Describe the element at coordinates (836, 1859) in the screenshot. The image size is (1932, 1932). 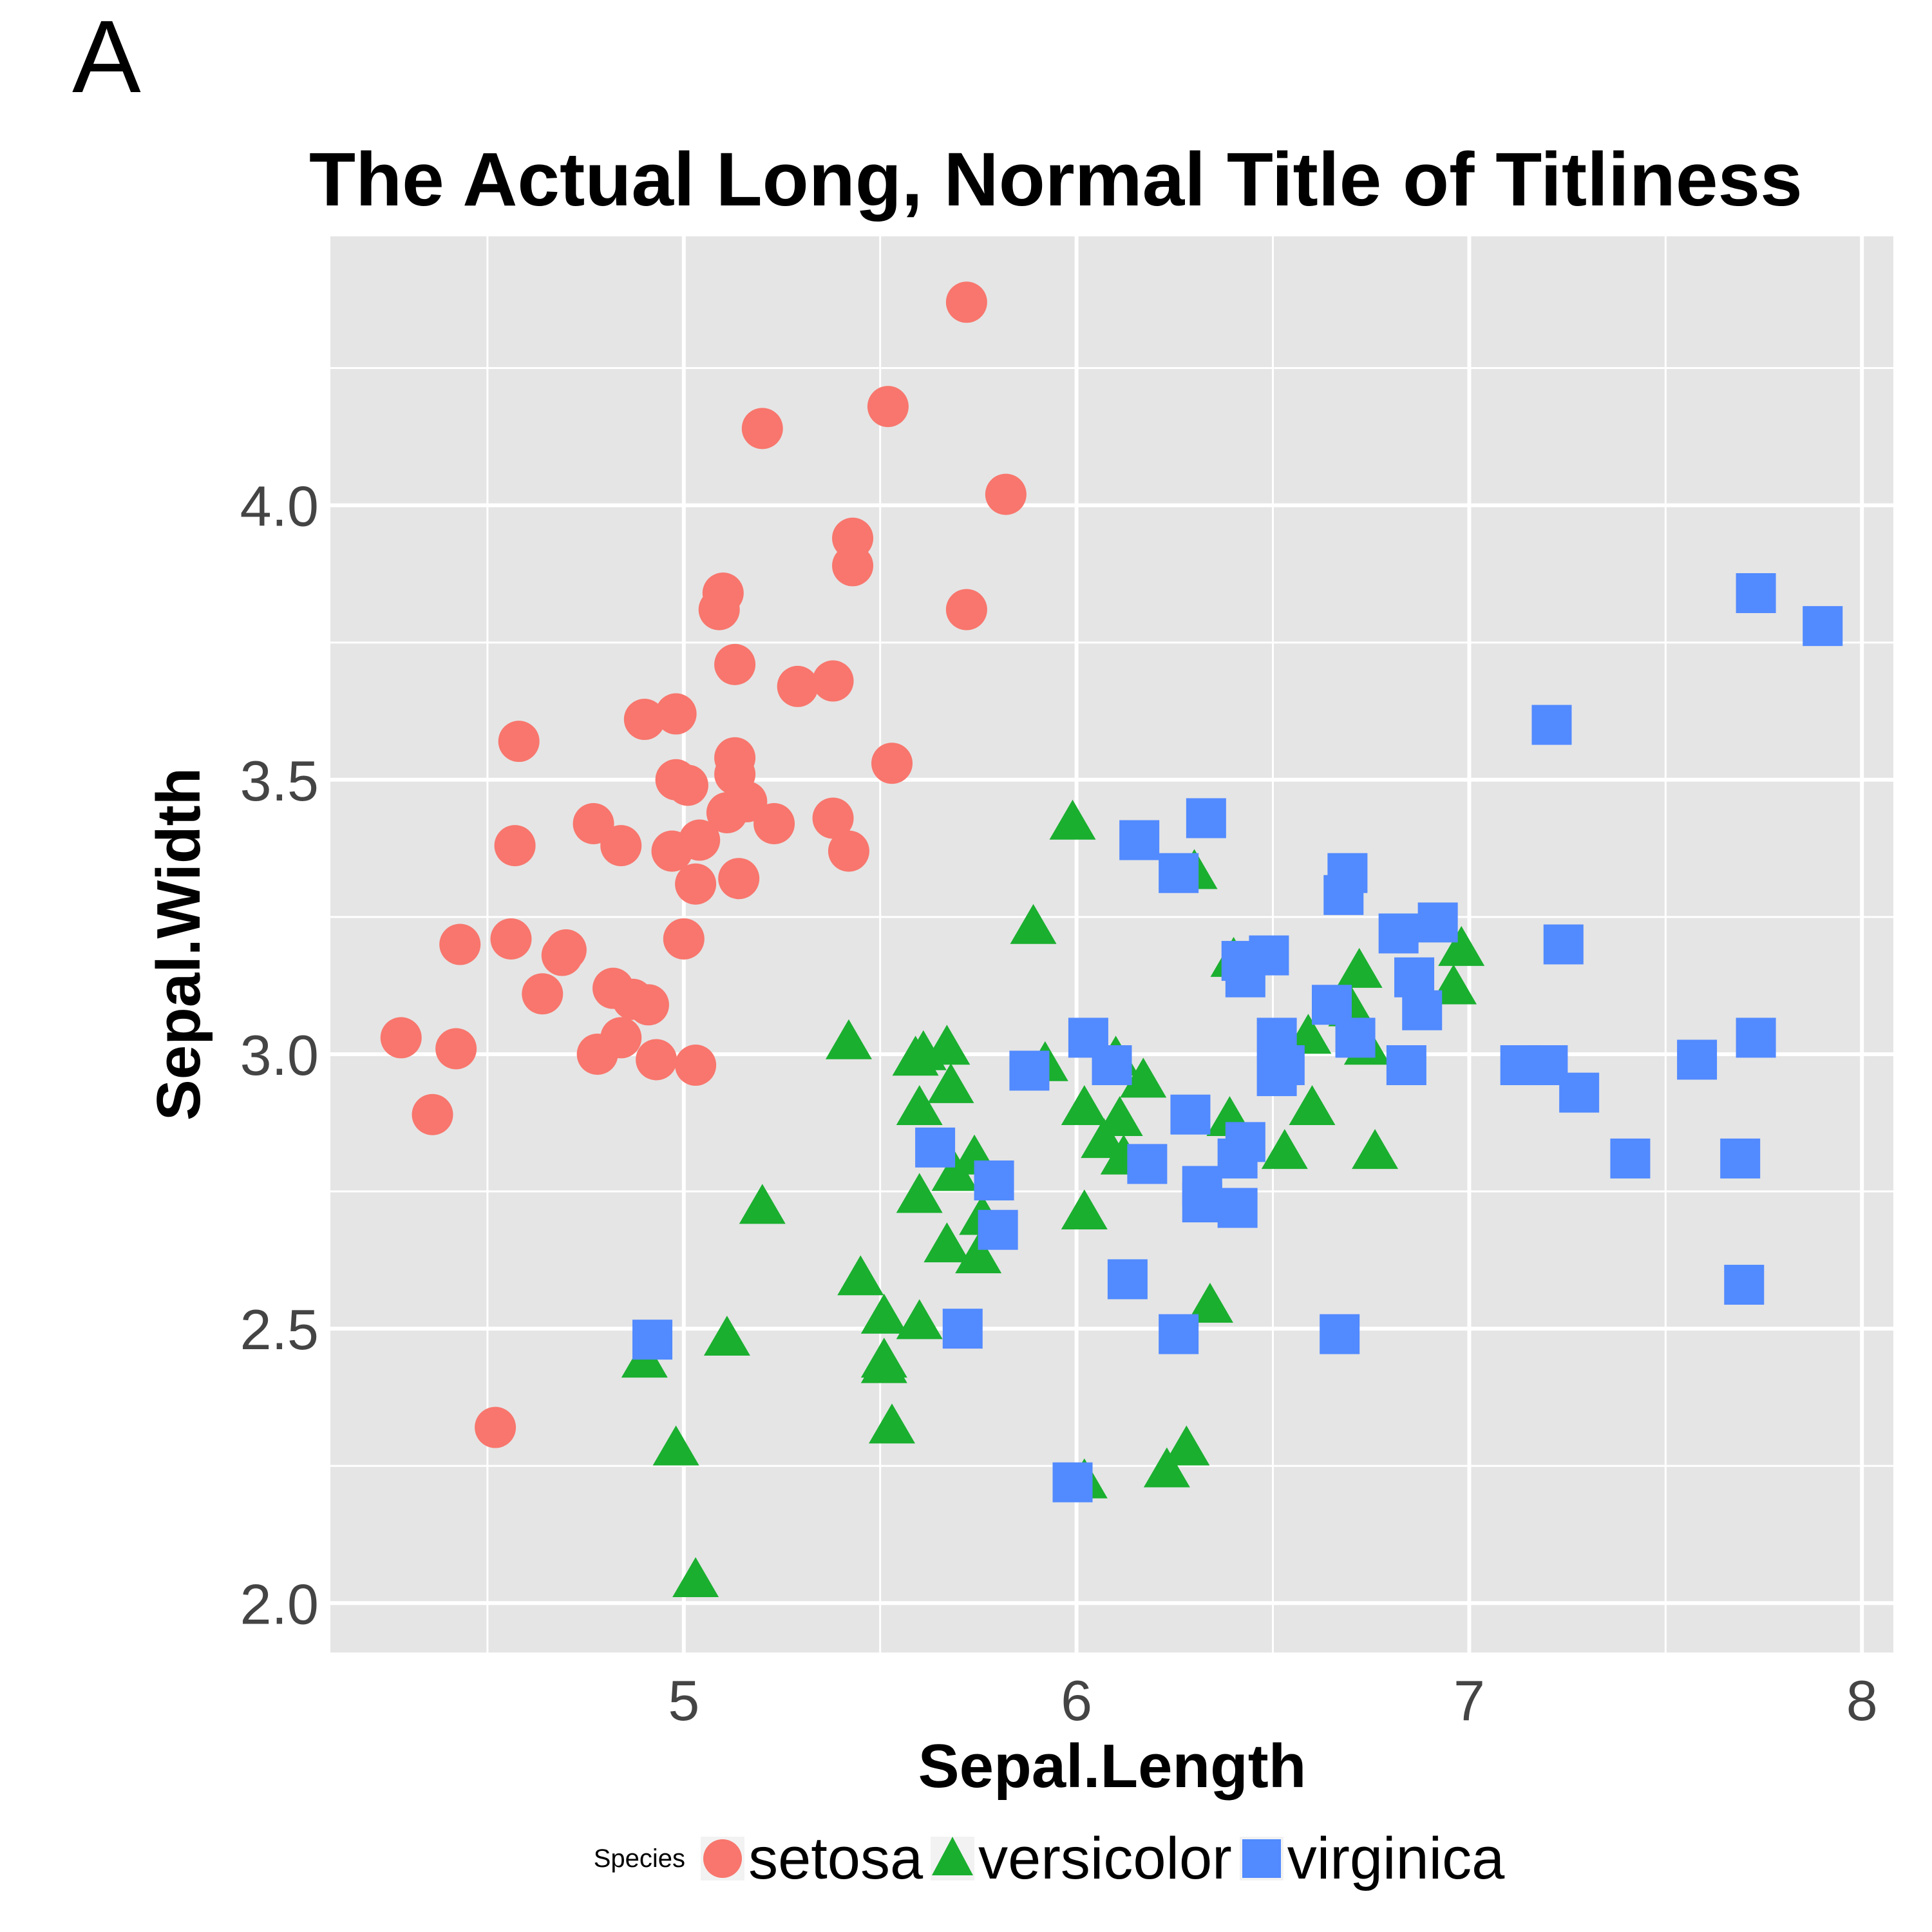
I see `legend-label-setosa: setosa` at that location.